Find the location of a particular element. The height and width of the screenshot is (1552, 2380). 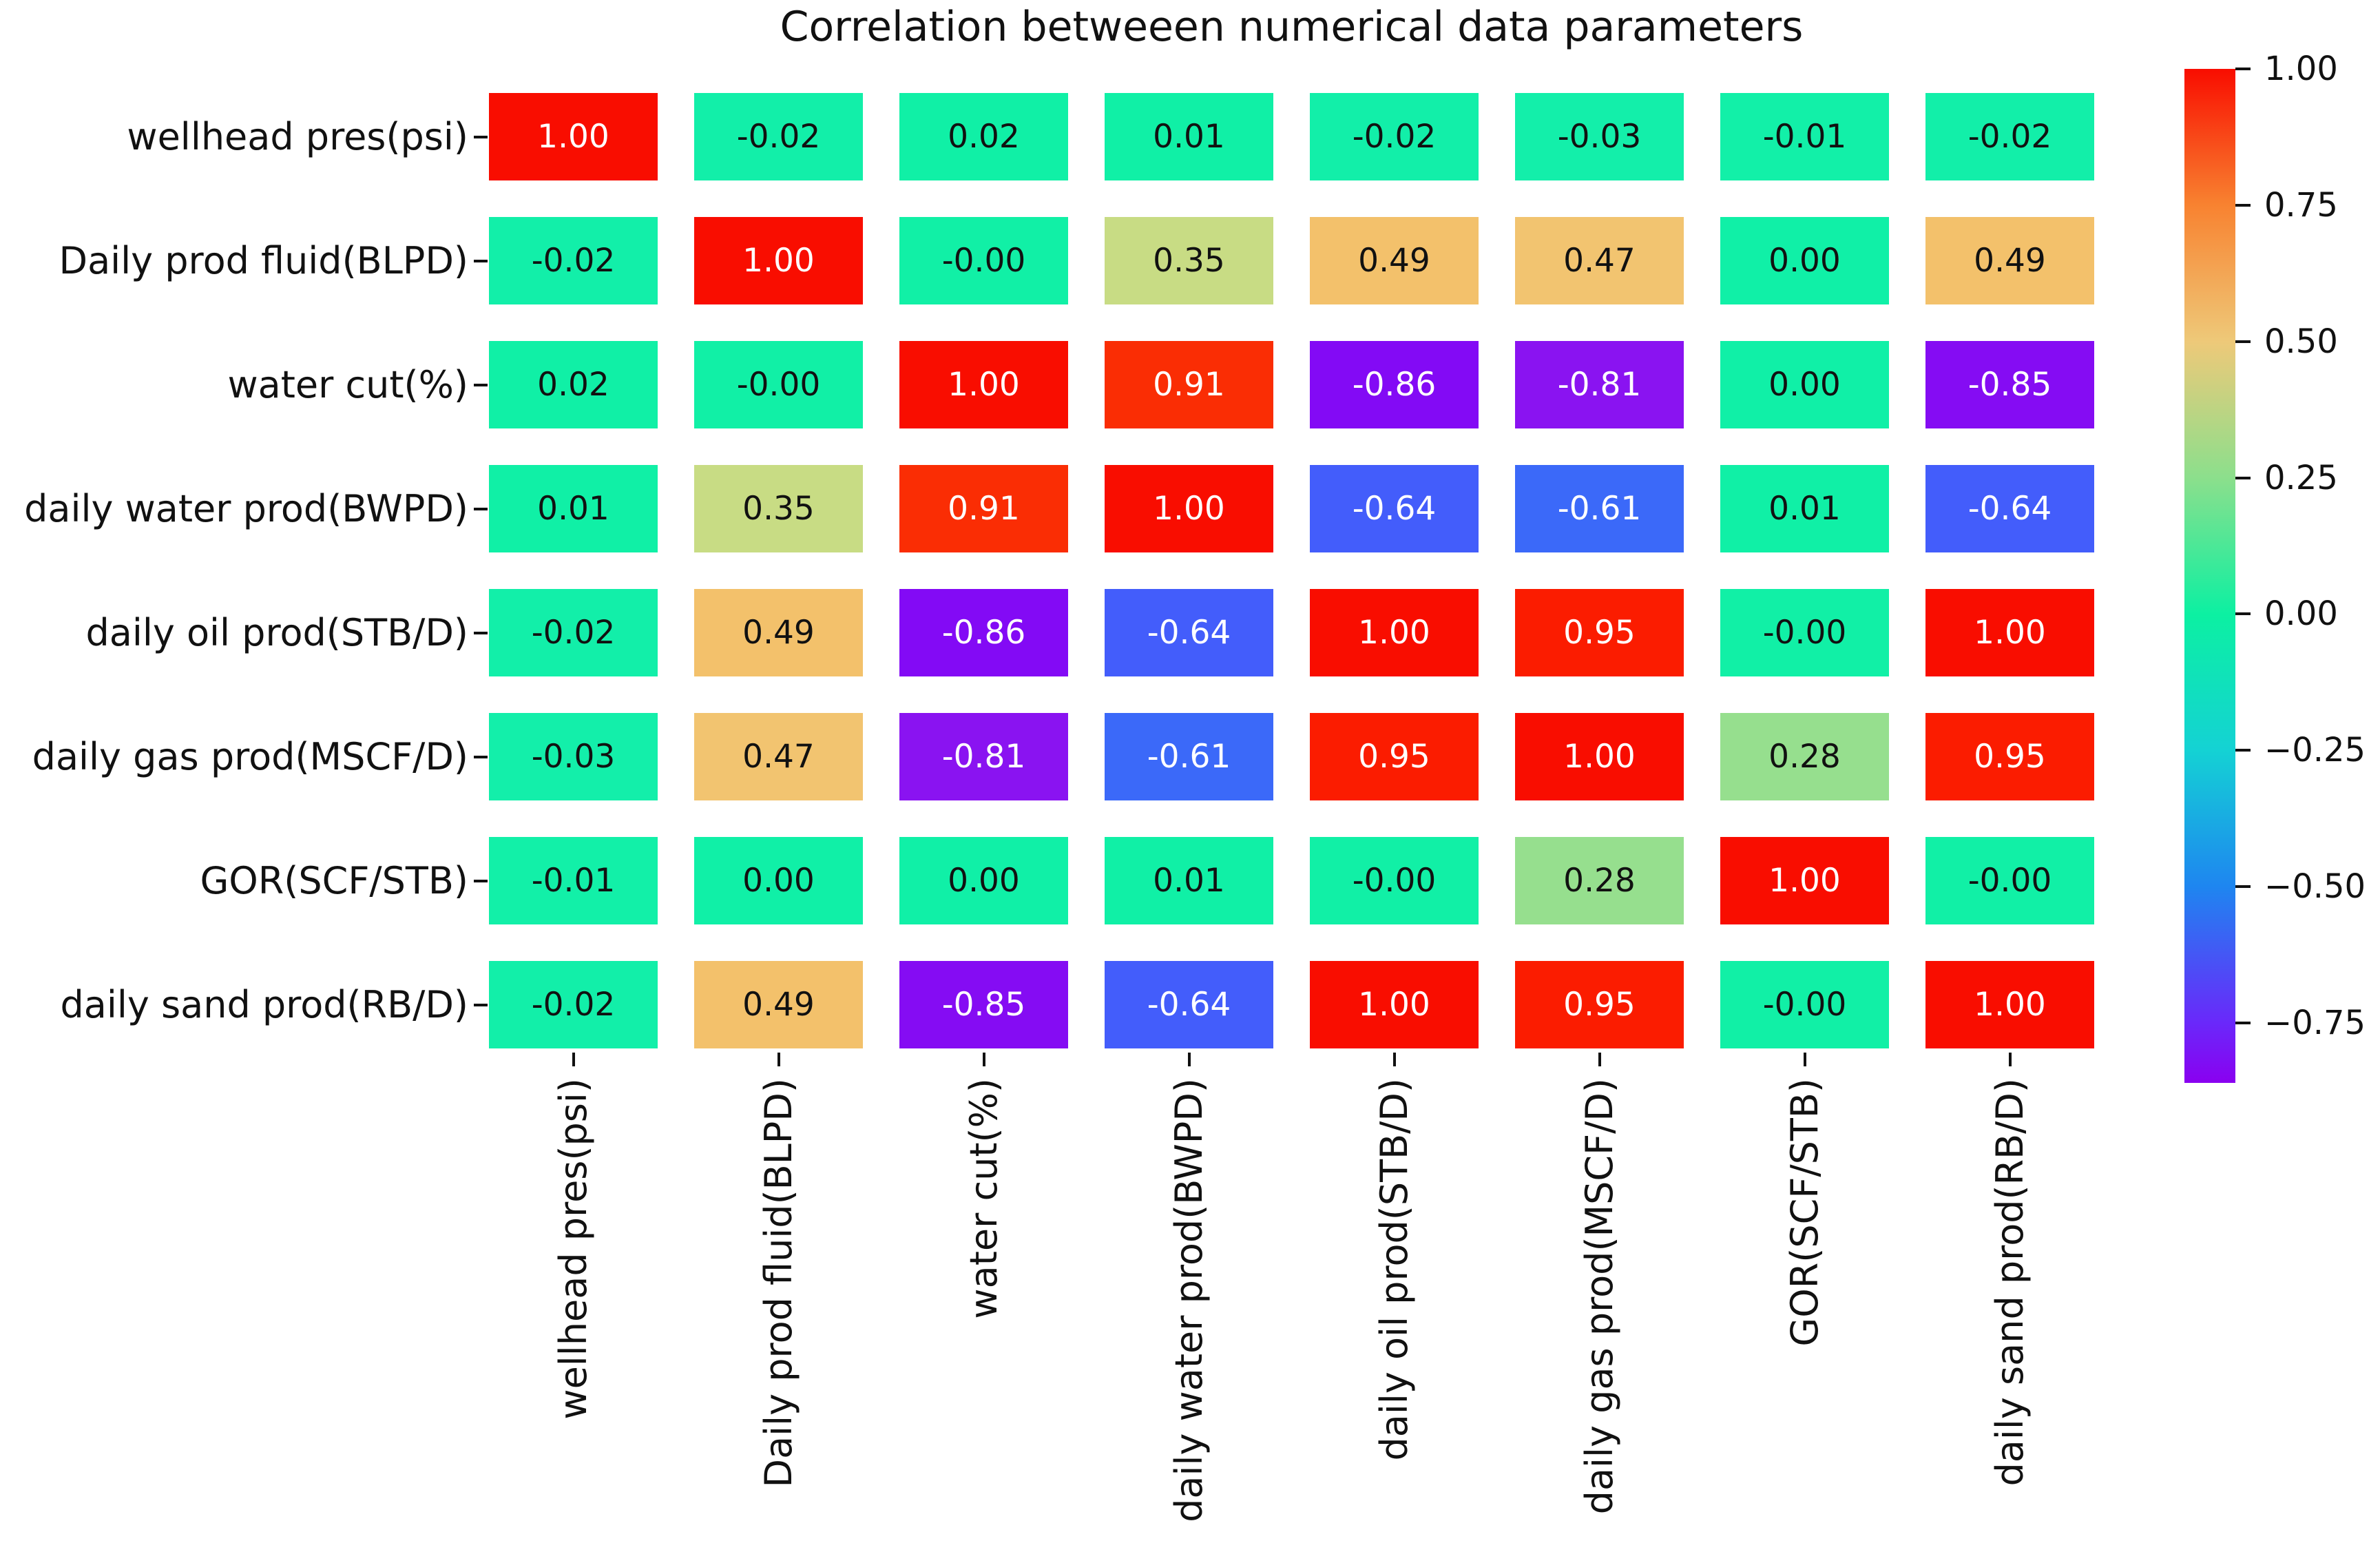

heatmap-cell: 0.91 is located at coordinates (983, 508).